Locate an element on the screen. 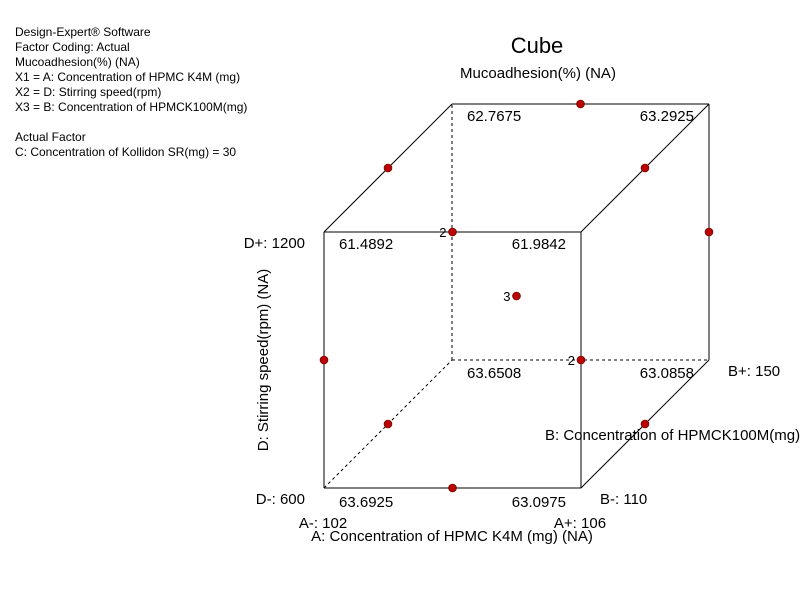 Image resolution: width=809 pixels, height=606 pixels. replicate-count-label: 3 is located at coordinates (506, 296).